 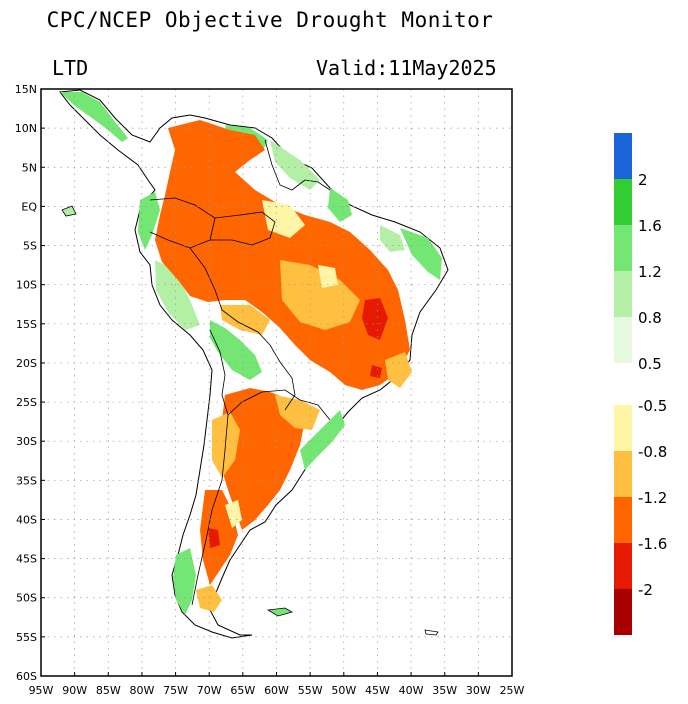 What do you see at coordinates (29, 206) in the screenshot?
I see `lat-tick-label: EQ` at bounding box center [29, 206].